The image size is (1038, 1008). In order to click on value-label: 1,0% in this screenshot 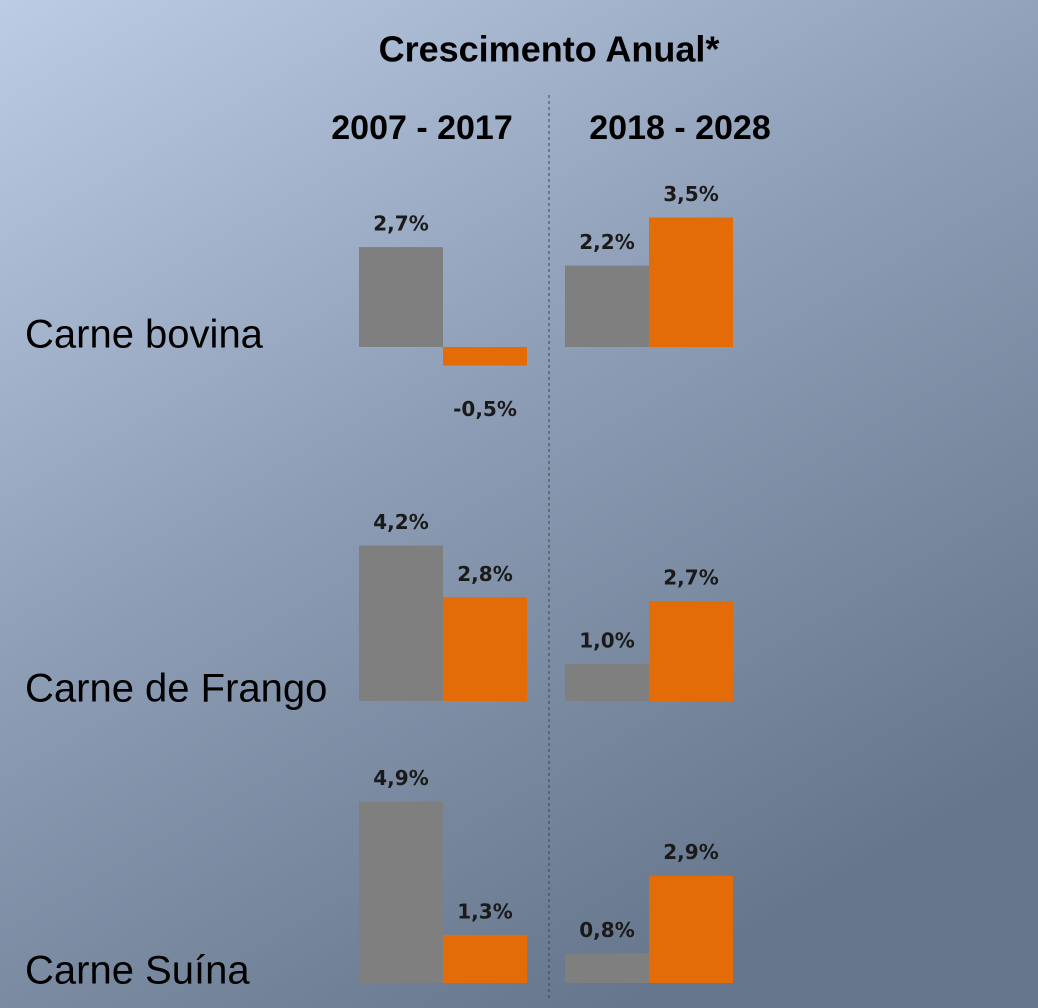, I will do `click(606, 641)`.